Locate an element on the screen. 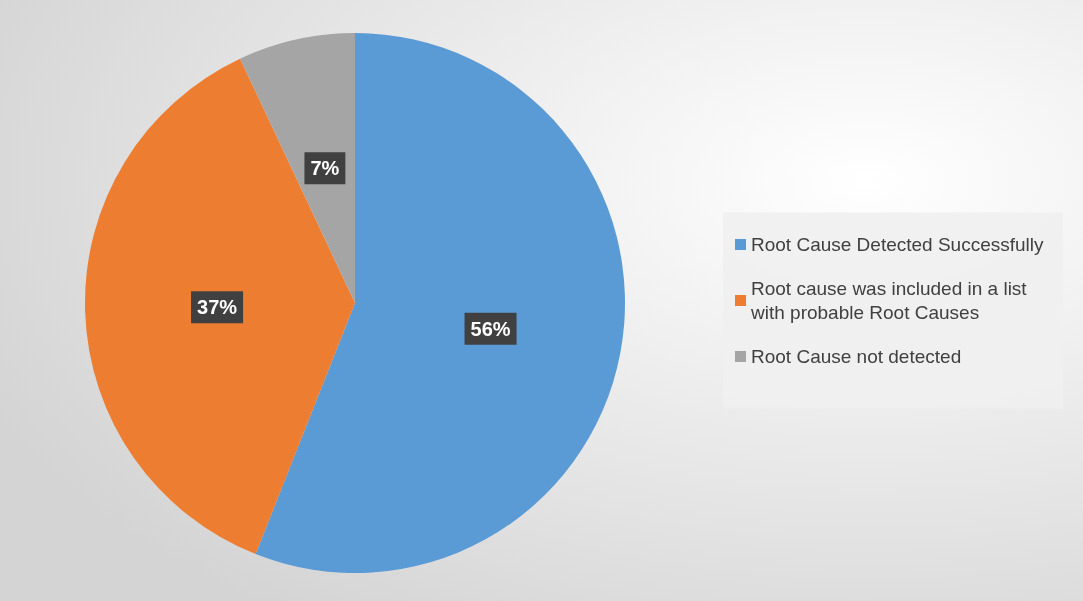 This screenshot has width=1083, height=601. legend-label: Root Cause Detected Successfully is located at coordinates (898, 244).